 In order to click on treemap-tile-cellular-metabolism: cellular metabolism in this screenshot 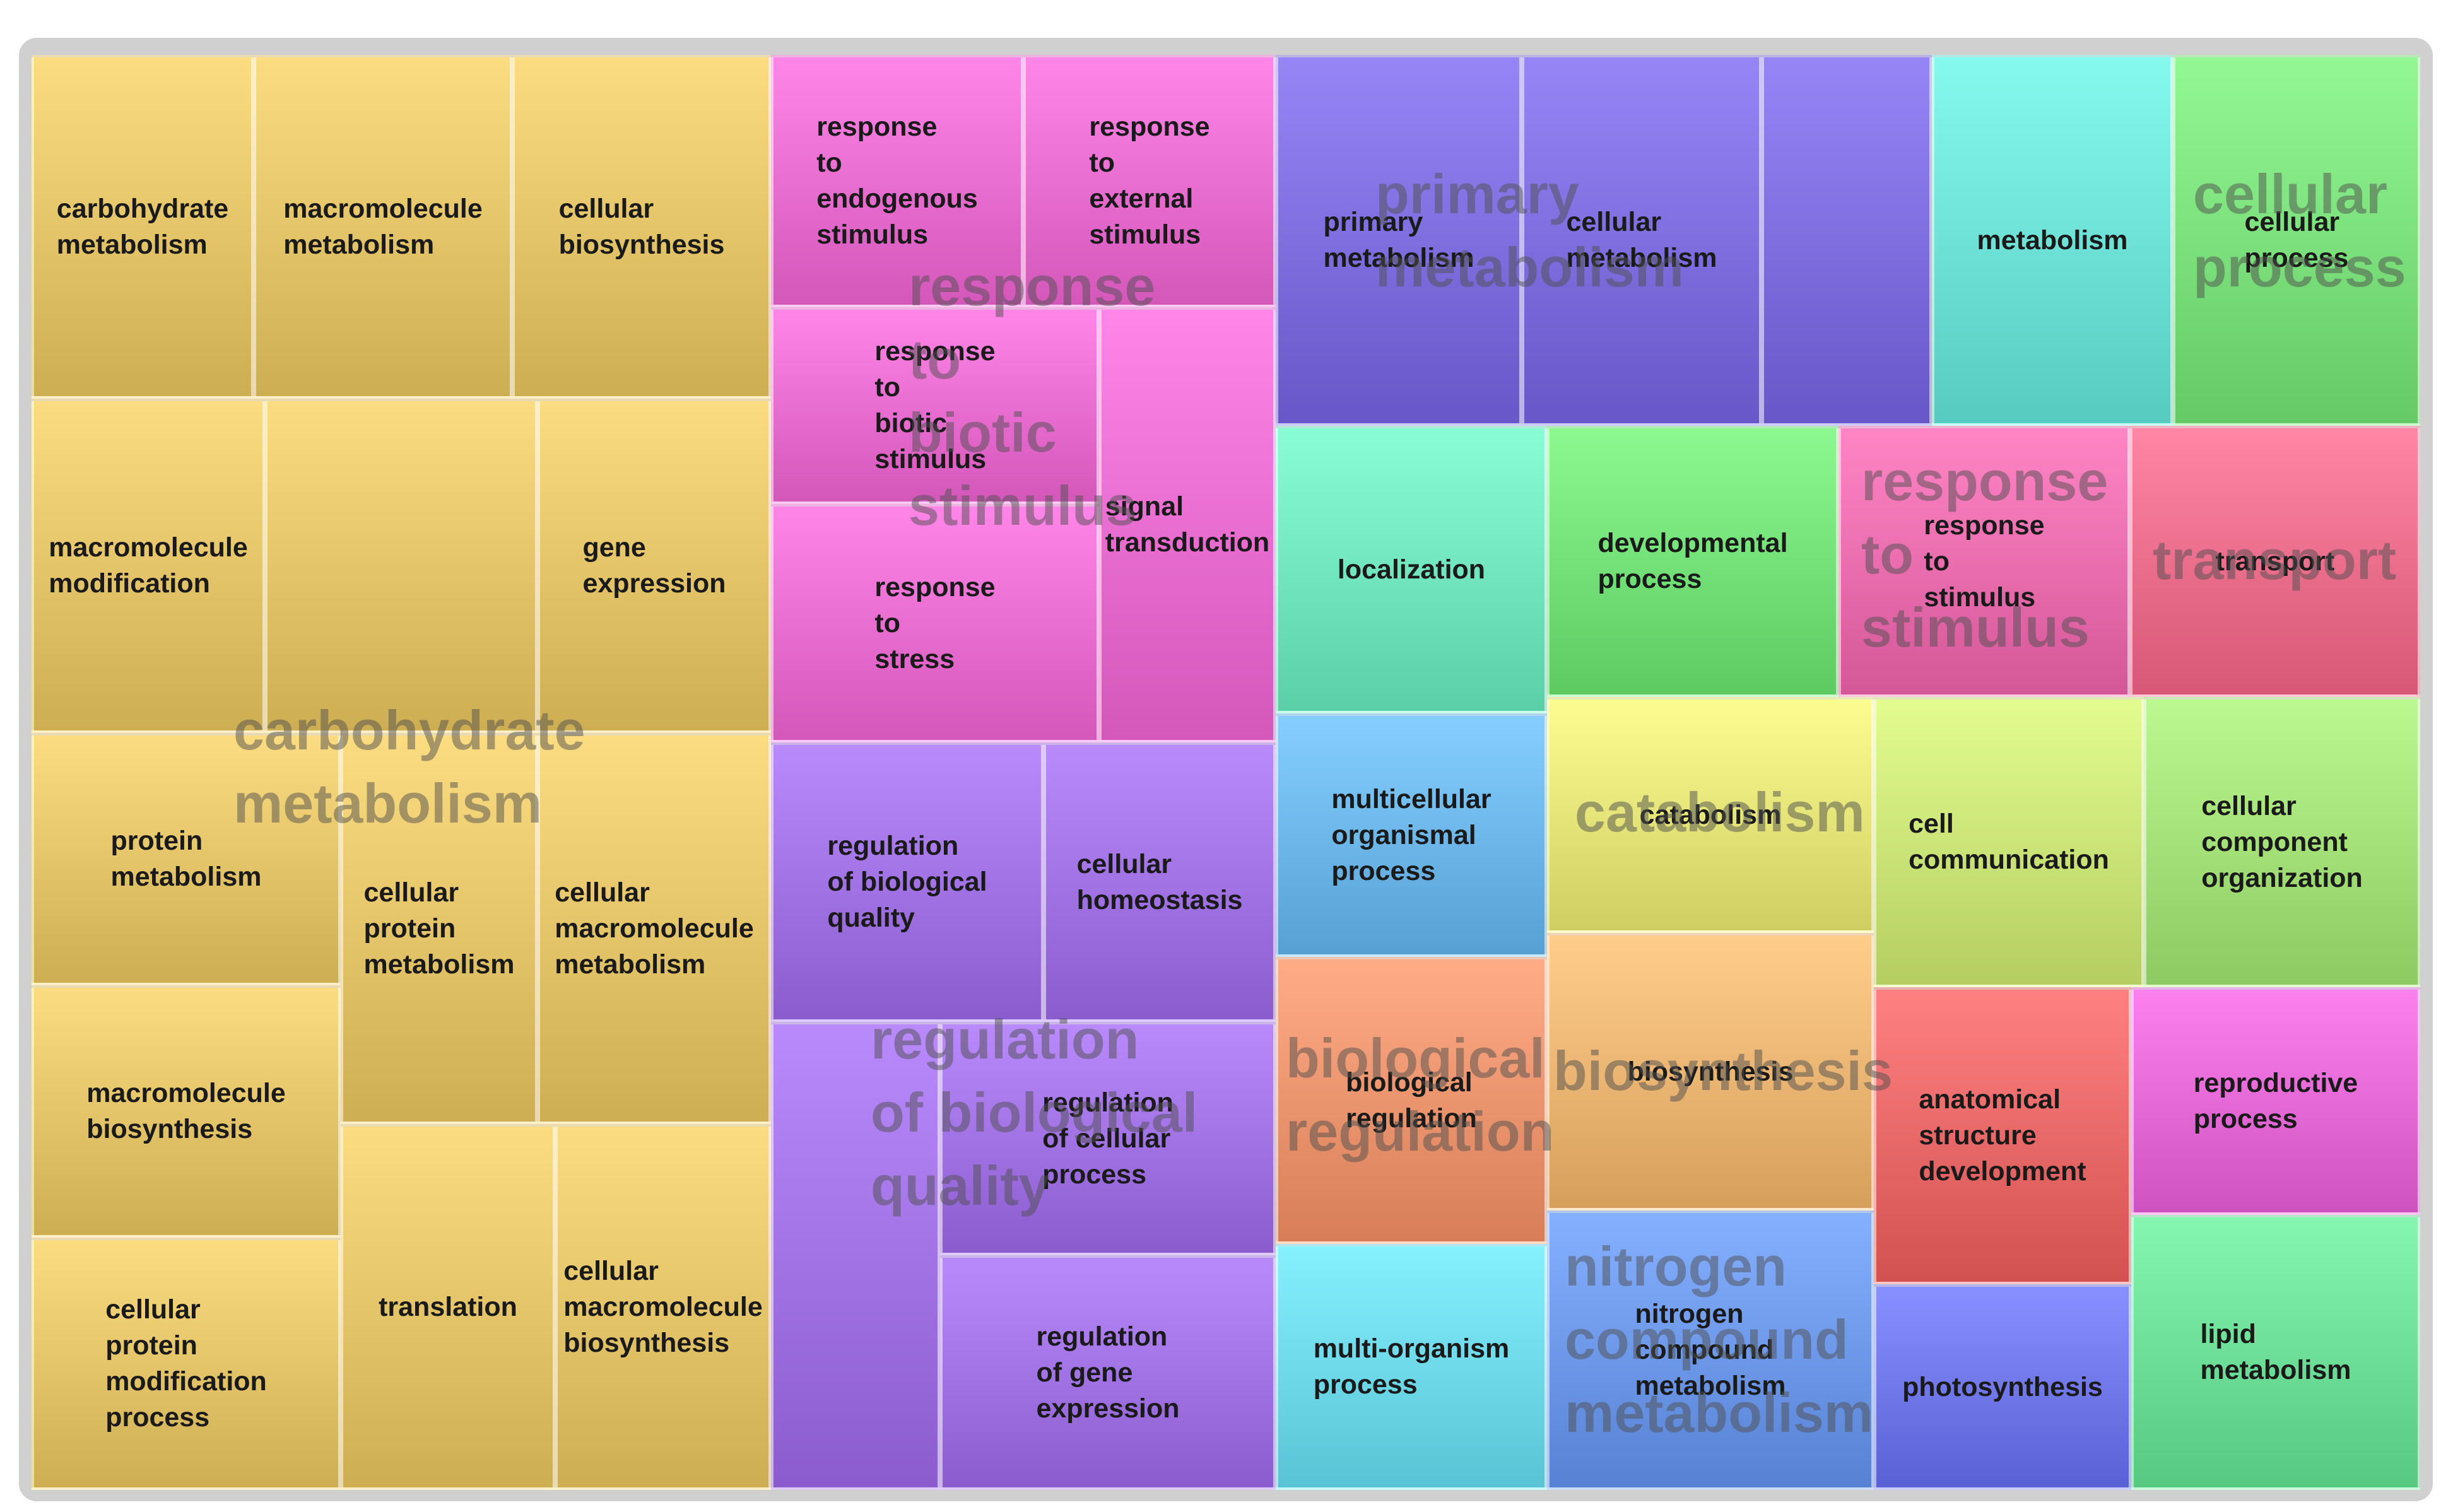, I will do `click(1642, 240)`.